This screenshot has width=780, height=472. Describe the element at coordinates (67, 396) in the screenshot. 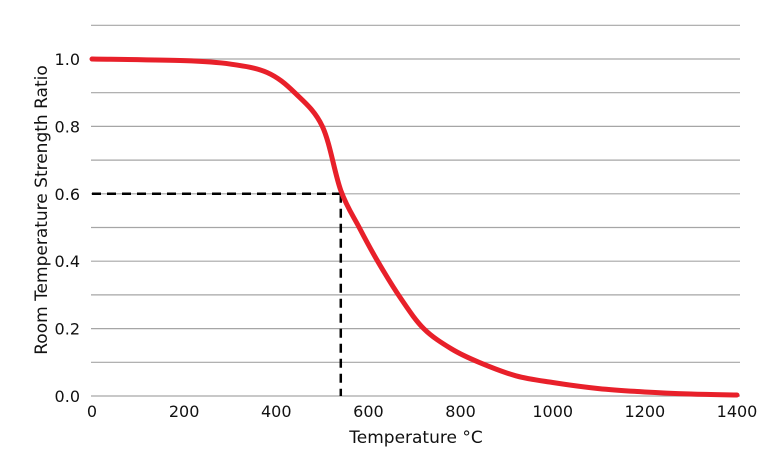

I see `y-tick-label: 0.0` at that location.